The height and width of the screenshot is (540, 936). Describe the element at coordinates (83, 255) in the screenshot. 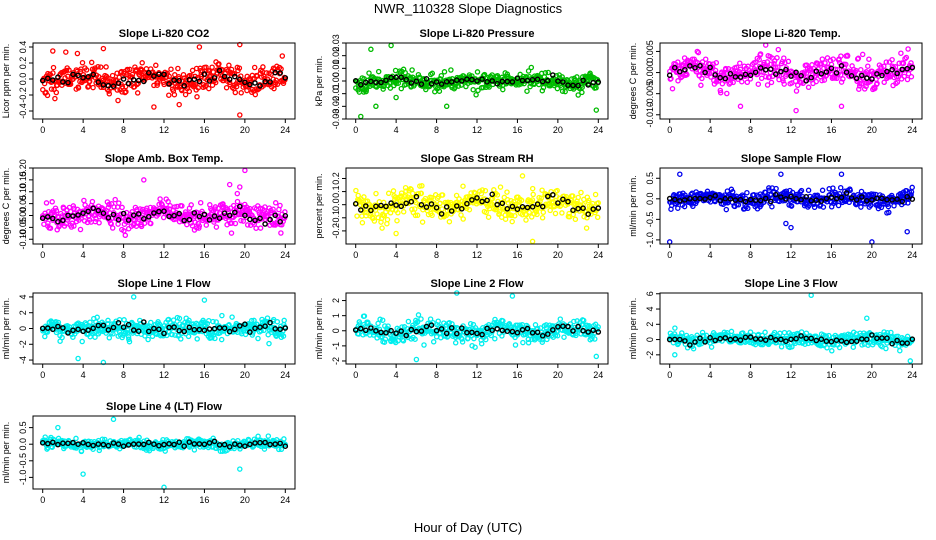

I see `x-tick-label: 4` at that location.